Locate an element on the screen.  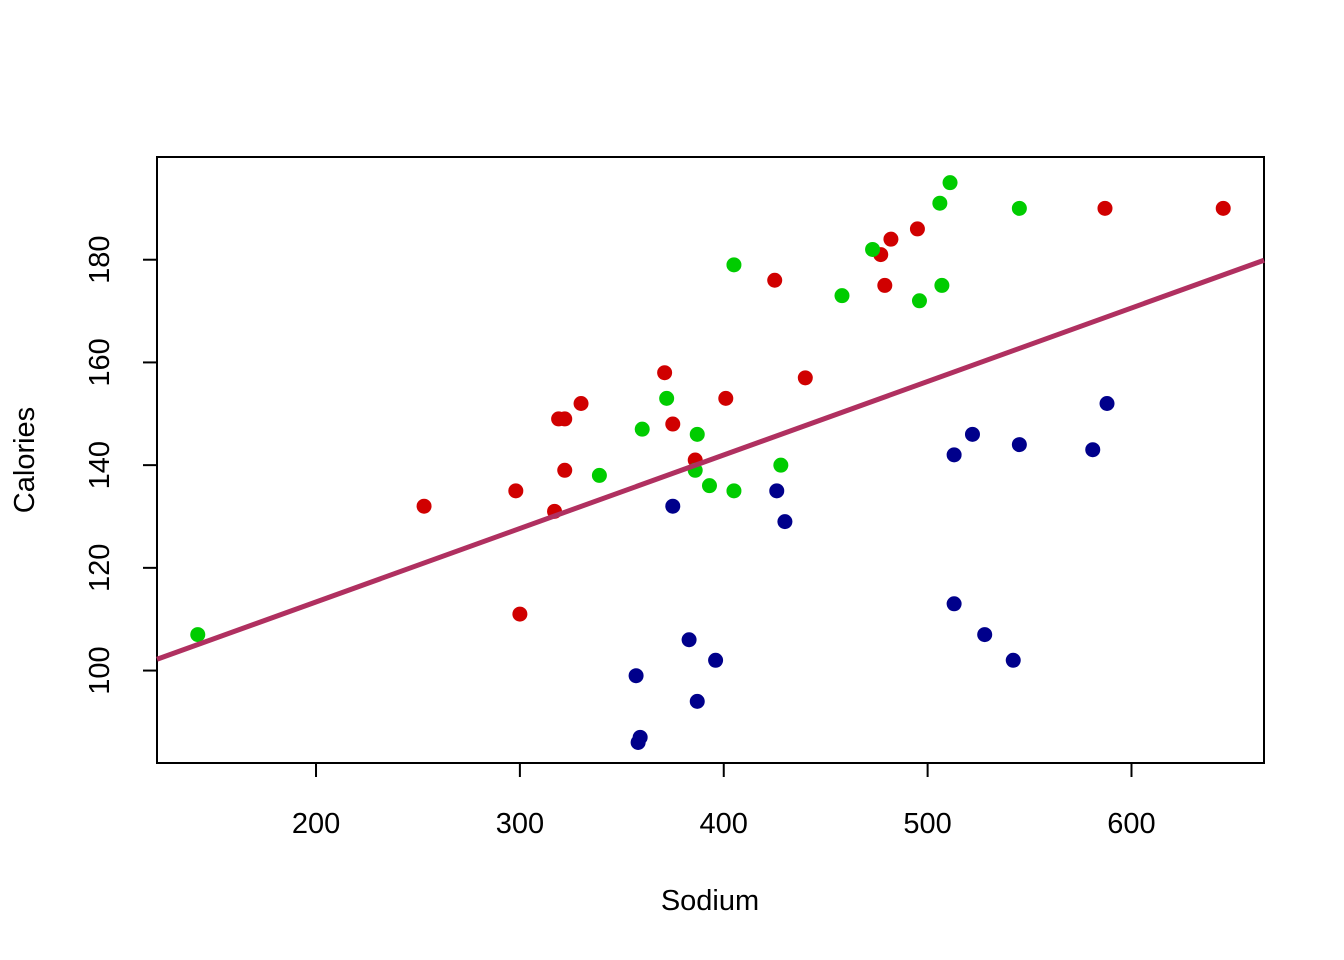
x-axis: 200 300 400 500 600 is located at coordinates (724, 801).